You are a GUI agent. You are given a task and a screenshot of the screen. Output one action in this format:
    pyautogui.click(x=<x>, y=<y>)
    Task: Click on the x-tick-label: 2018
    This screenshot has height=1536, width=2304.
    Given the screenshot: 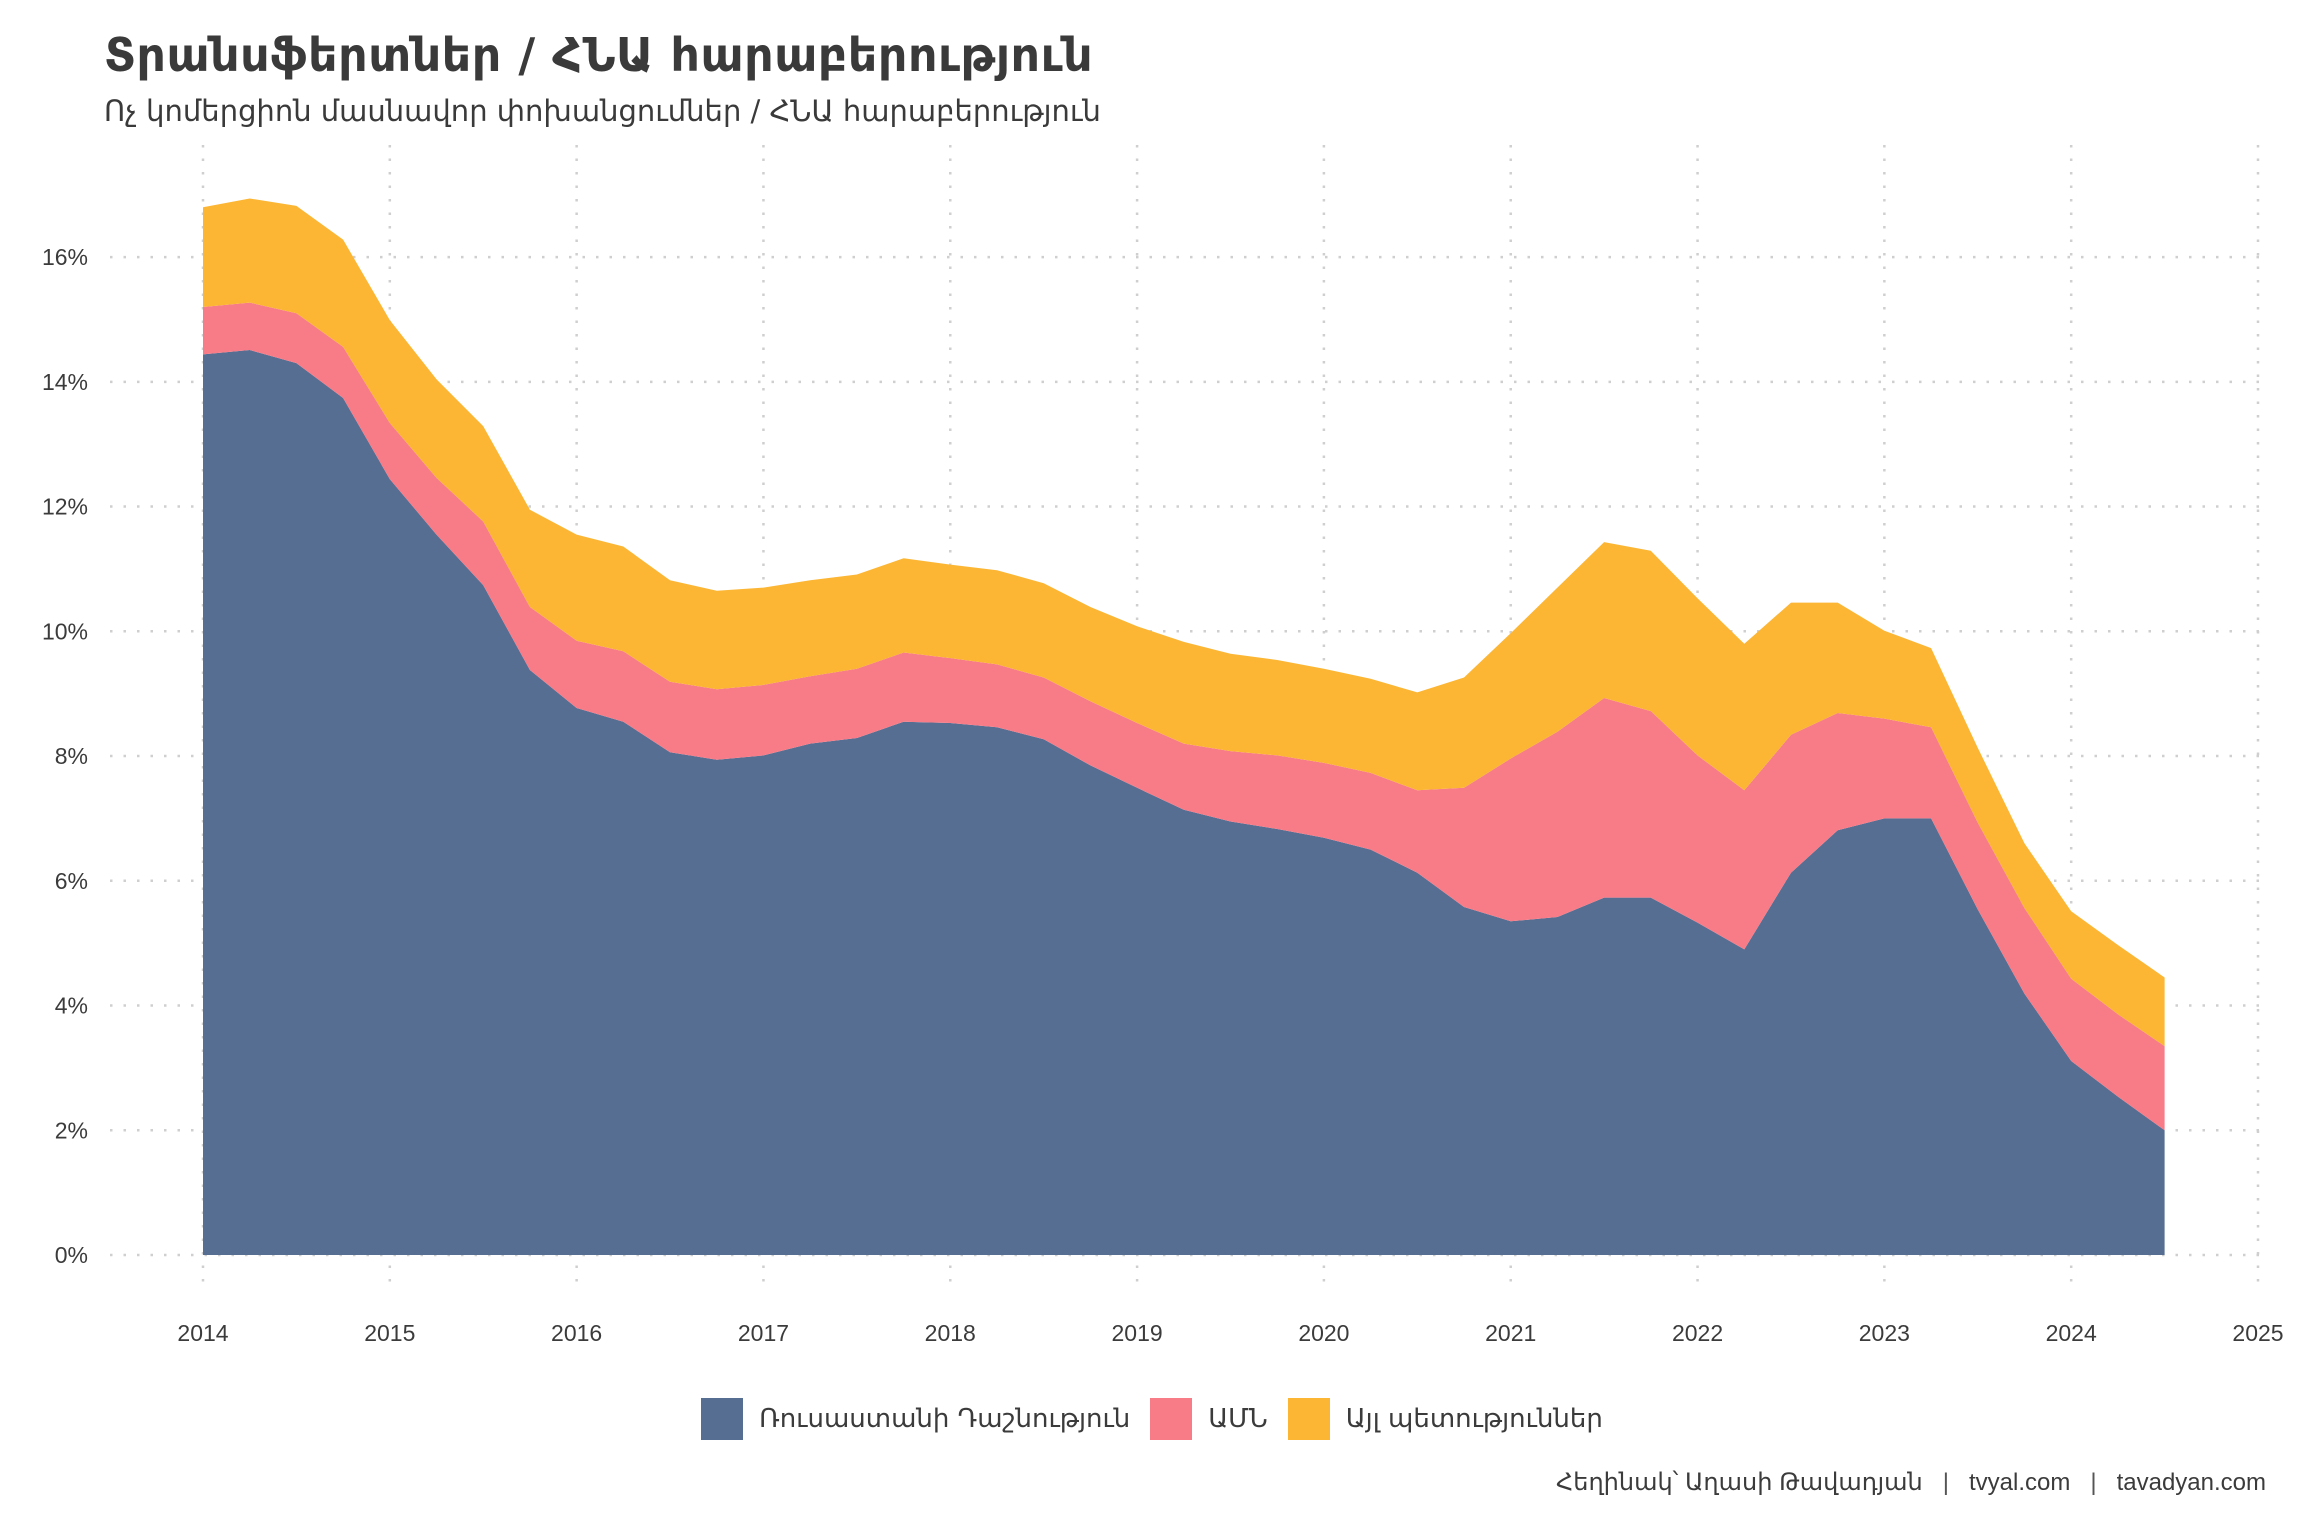 What is the action you would take?
    pyautogui.click(x=950, y=1333)
    